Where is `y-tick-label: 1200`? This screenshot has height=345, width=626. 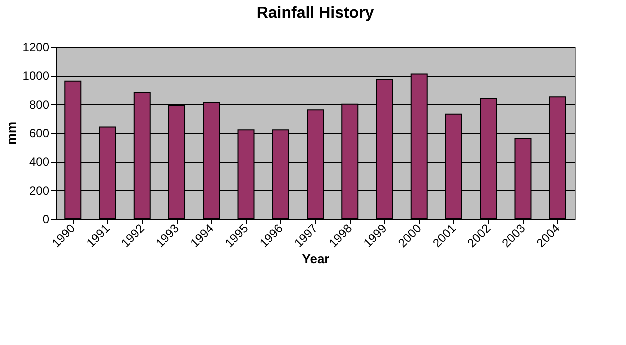
y-tick-label: 1200 is located at coordinates (36, 47).